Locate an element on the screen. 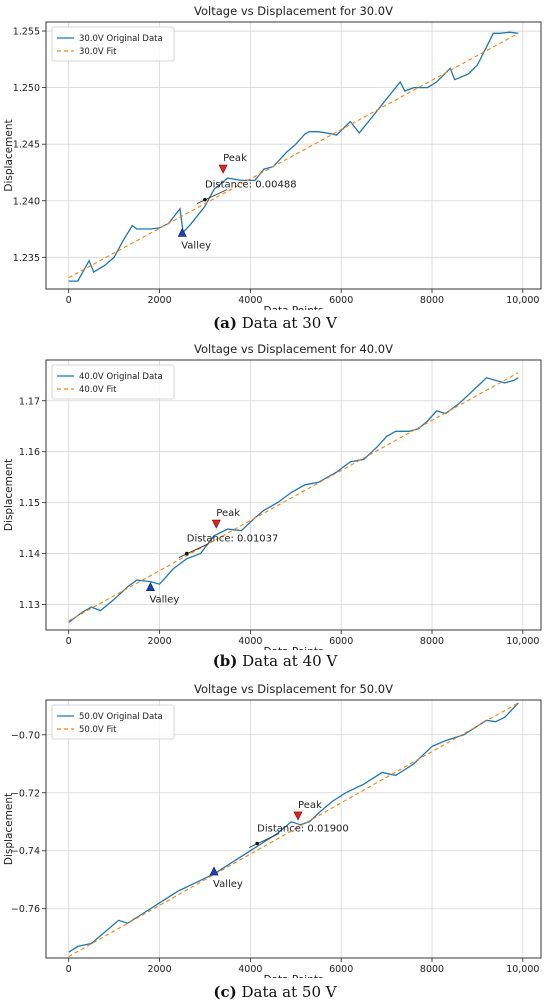 Image resolution: width=550 pixels, height=1008 pixels. legend-label: 40.0V Fit is located at coordinates (98, 390).